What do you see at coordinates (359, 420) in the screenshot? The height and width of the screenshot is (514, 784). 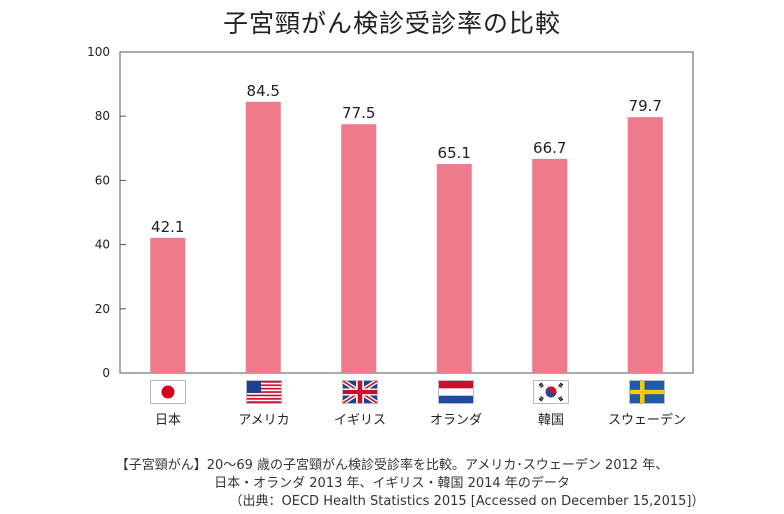 I see `country-label-uk: イギリス` at bounding box center [359, 420].